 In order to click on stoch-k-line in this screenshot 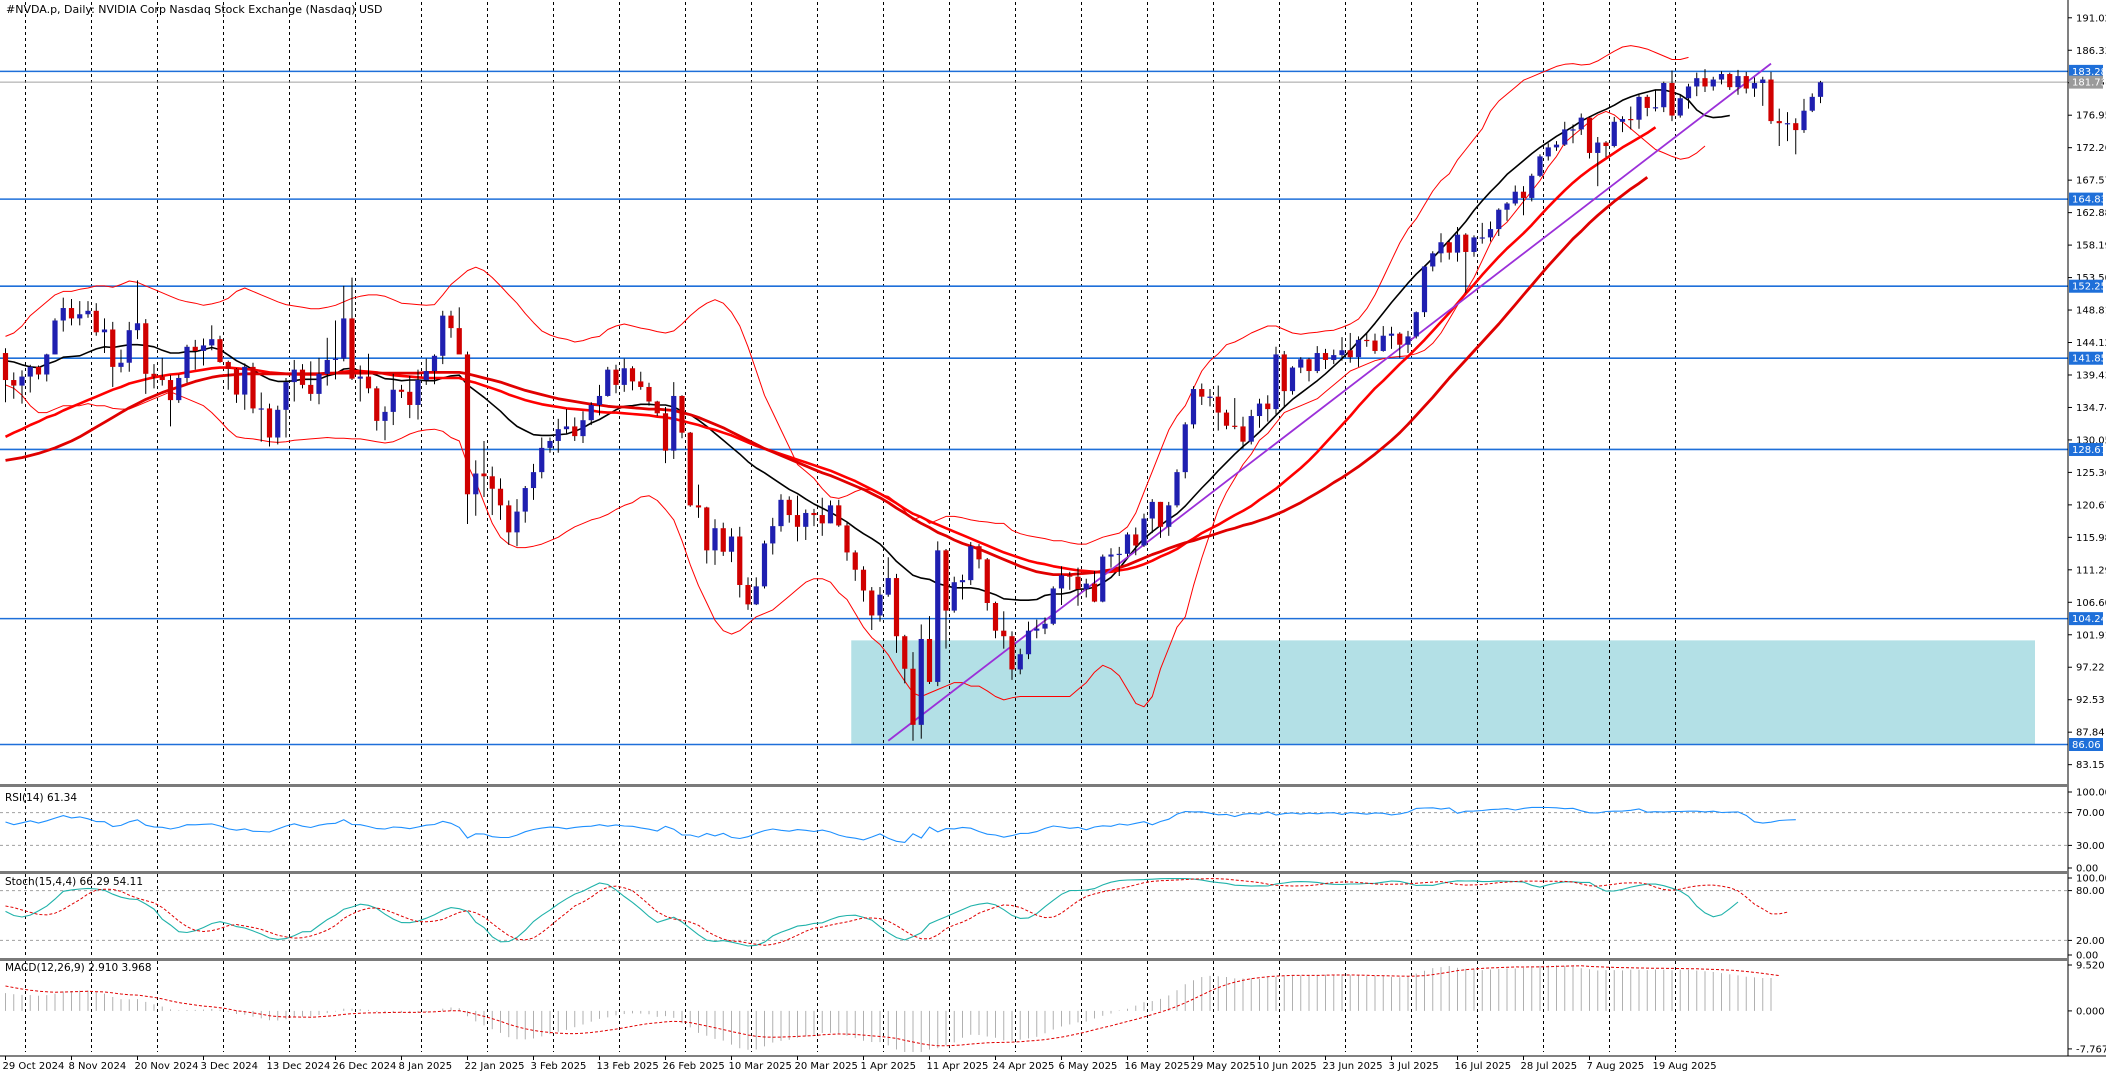, I will do `click(872, 912)`.